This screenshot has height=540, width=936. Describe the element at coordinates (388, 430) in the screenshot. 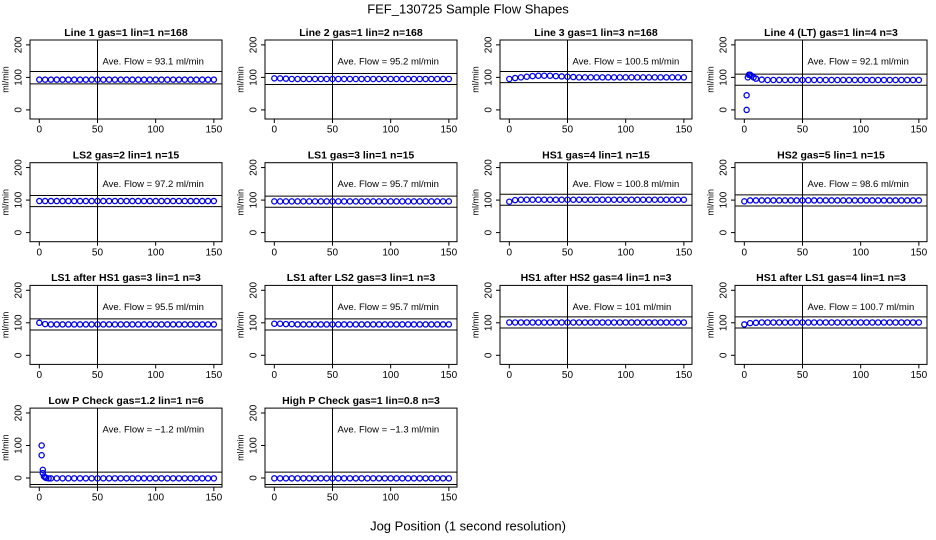

I see `annotation: Ave. Flow = −1.3 ml/min` at that location.